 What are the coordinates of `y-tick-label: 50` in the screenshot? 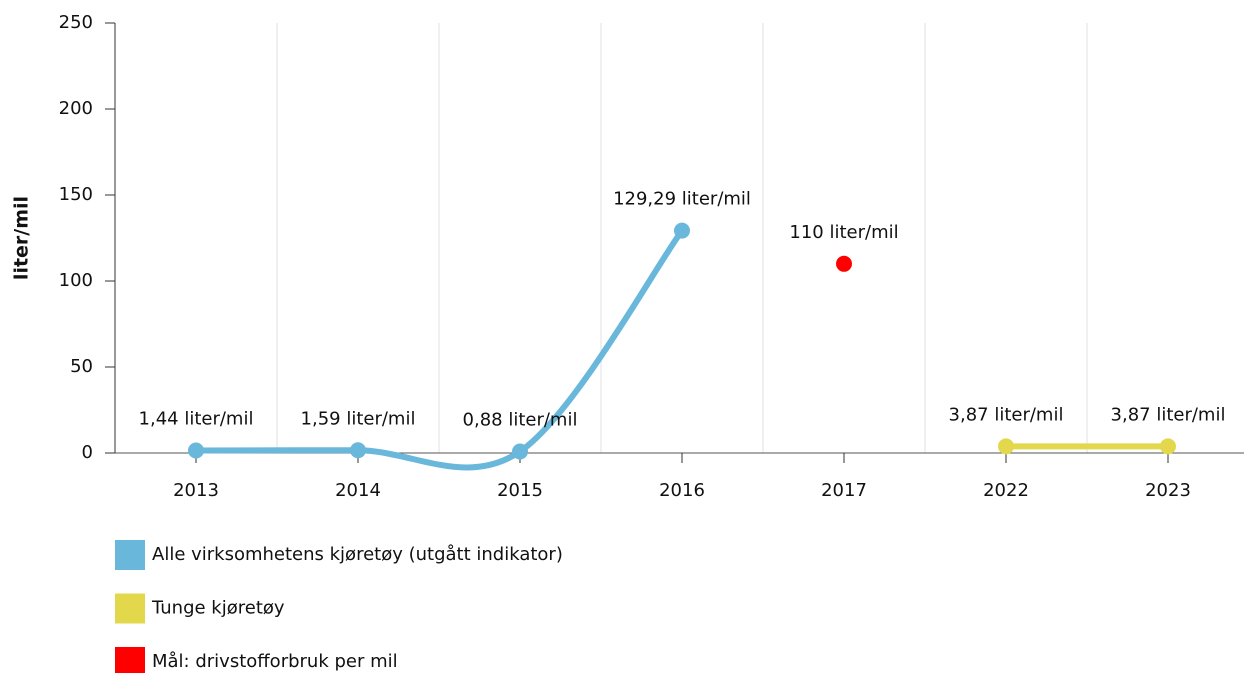 It's located at (81, 366).